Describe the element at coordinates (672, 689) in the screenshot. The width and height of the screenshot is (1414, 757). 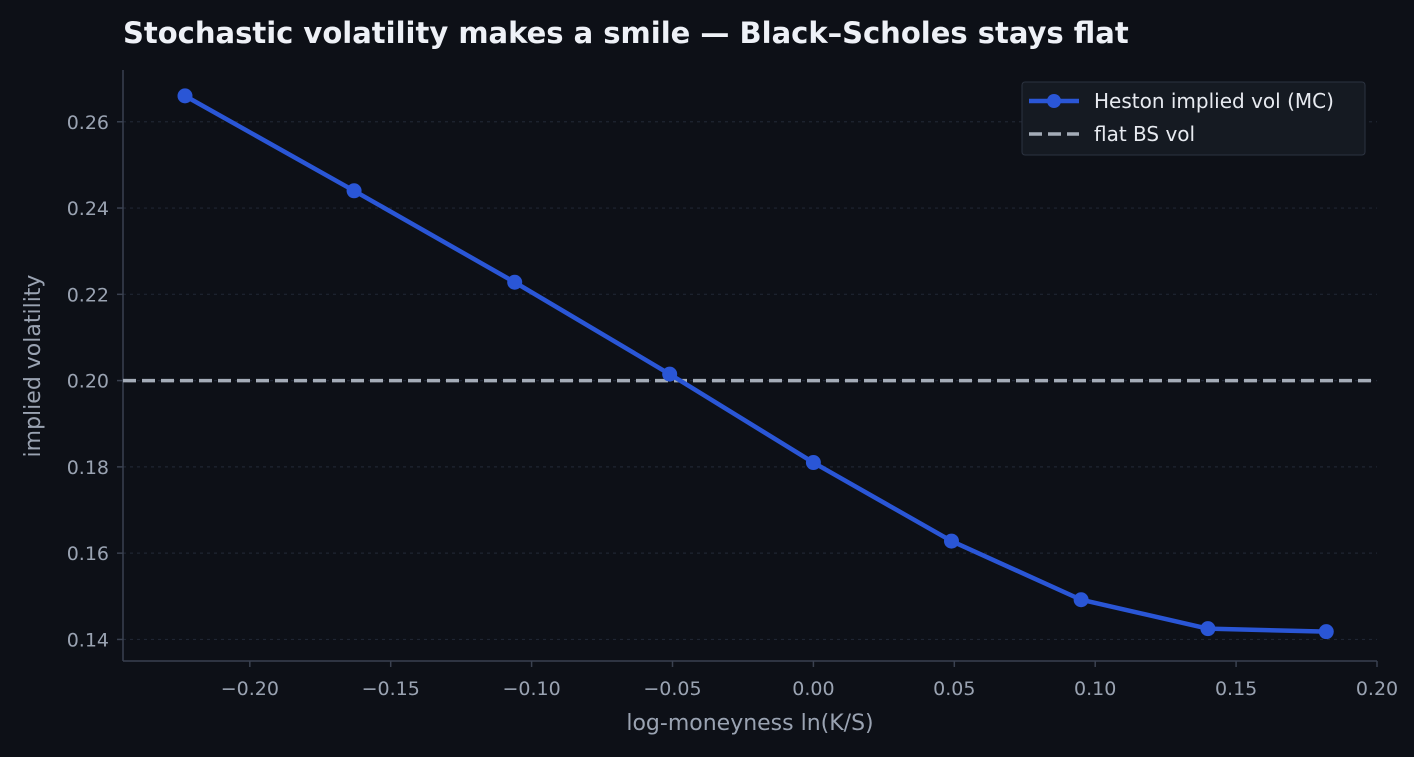
I see `x-tick-label: −0.05` at that location.